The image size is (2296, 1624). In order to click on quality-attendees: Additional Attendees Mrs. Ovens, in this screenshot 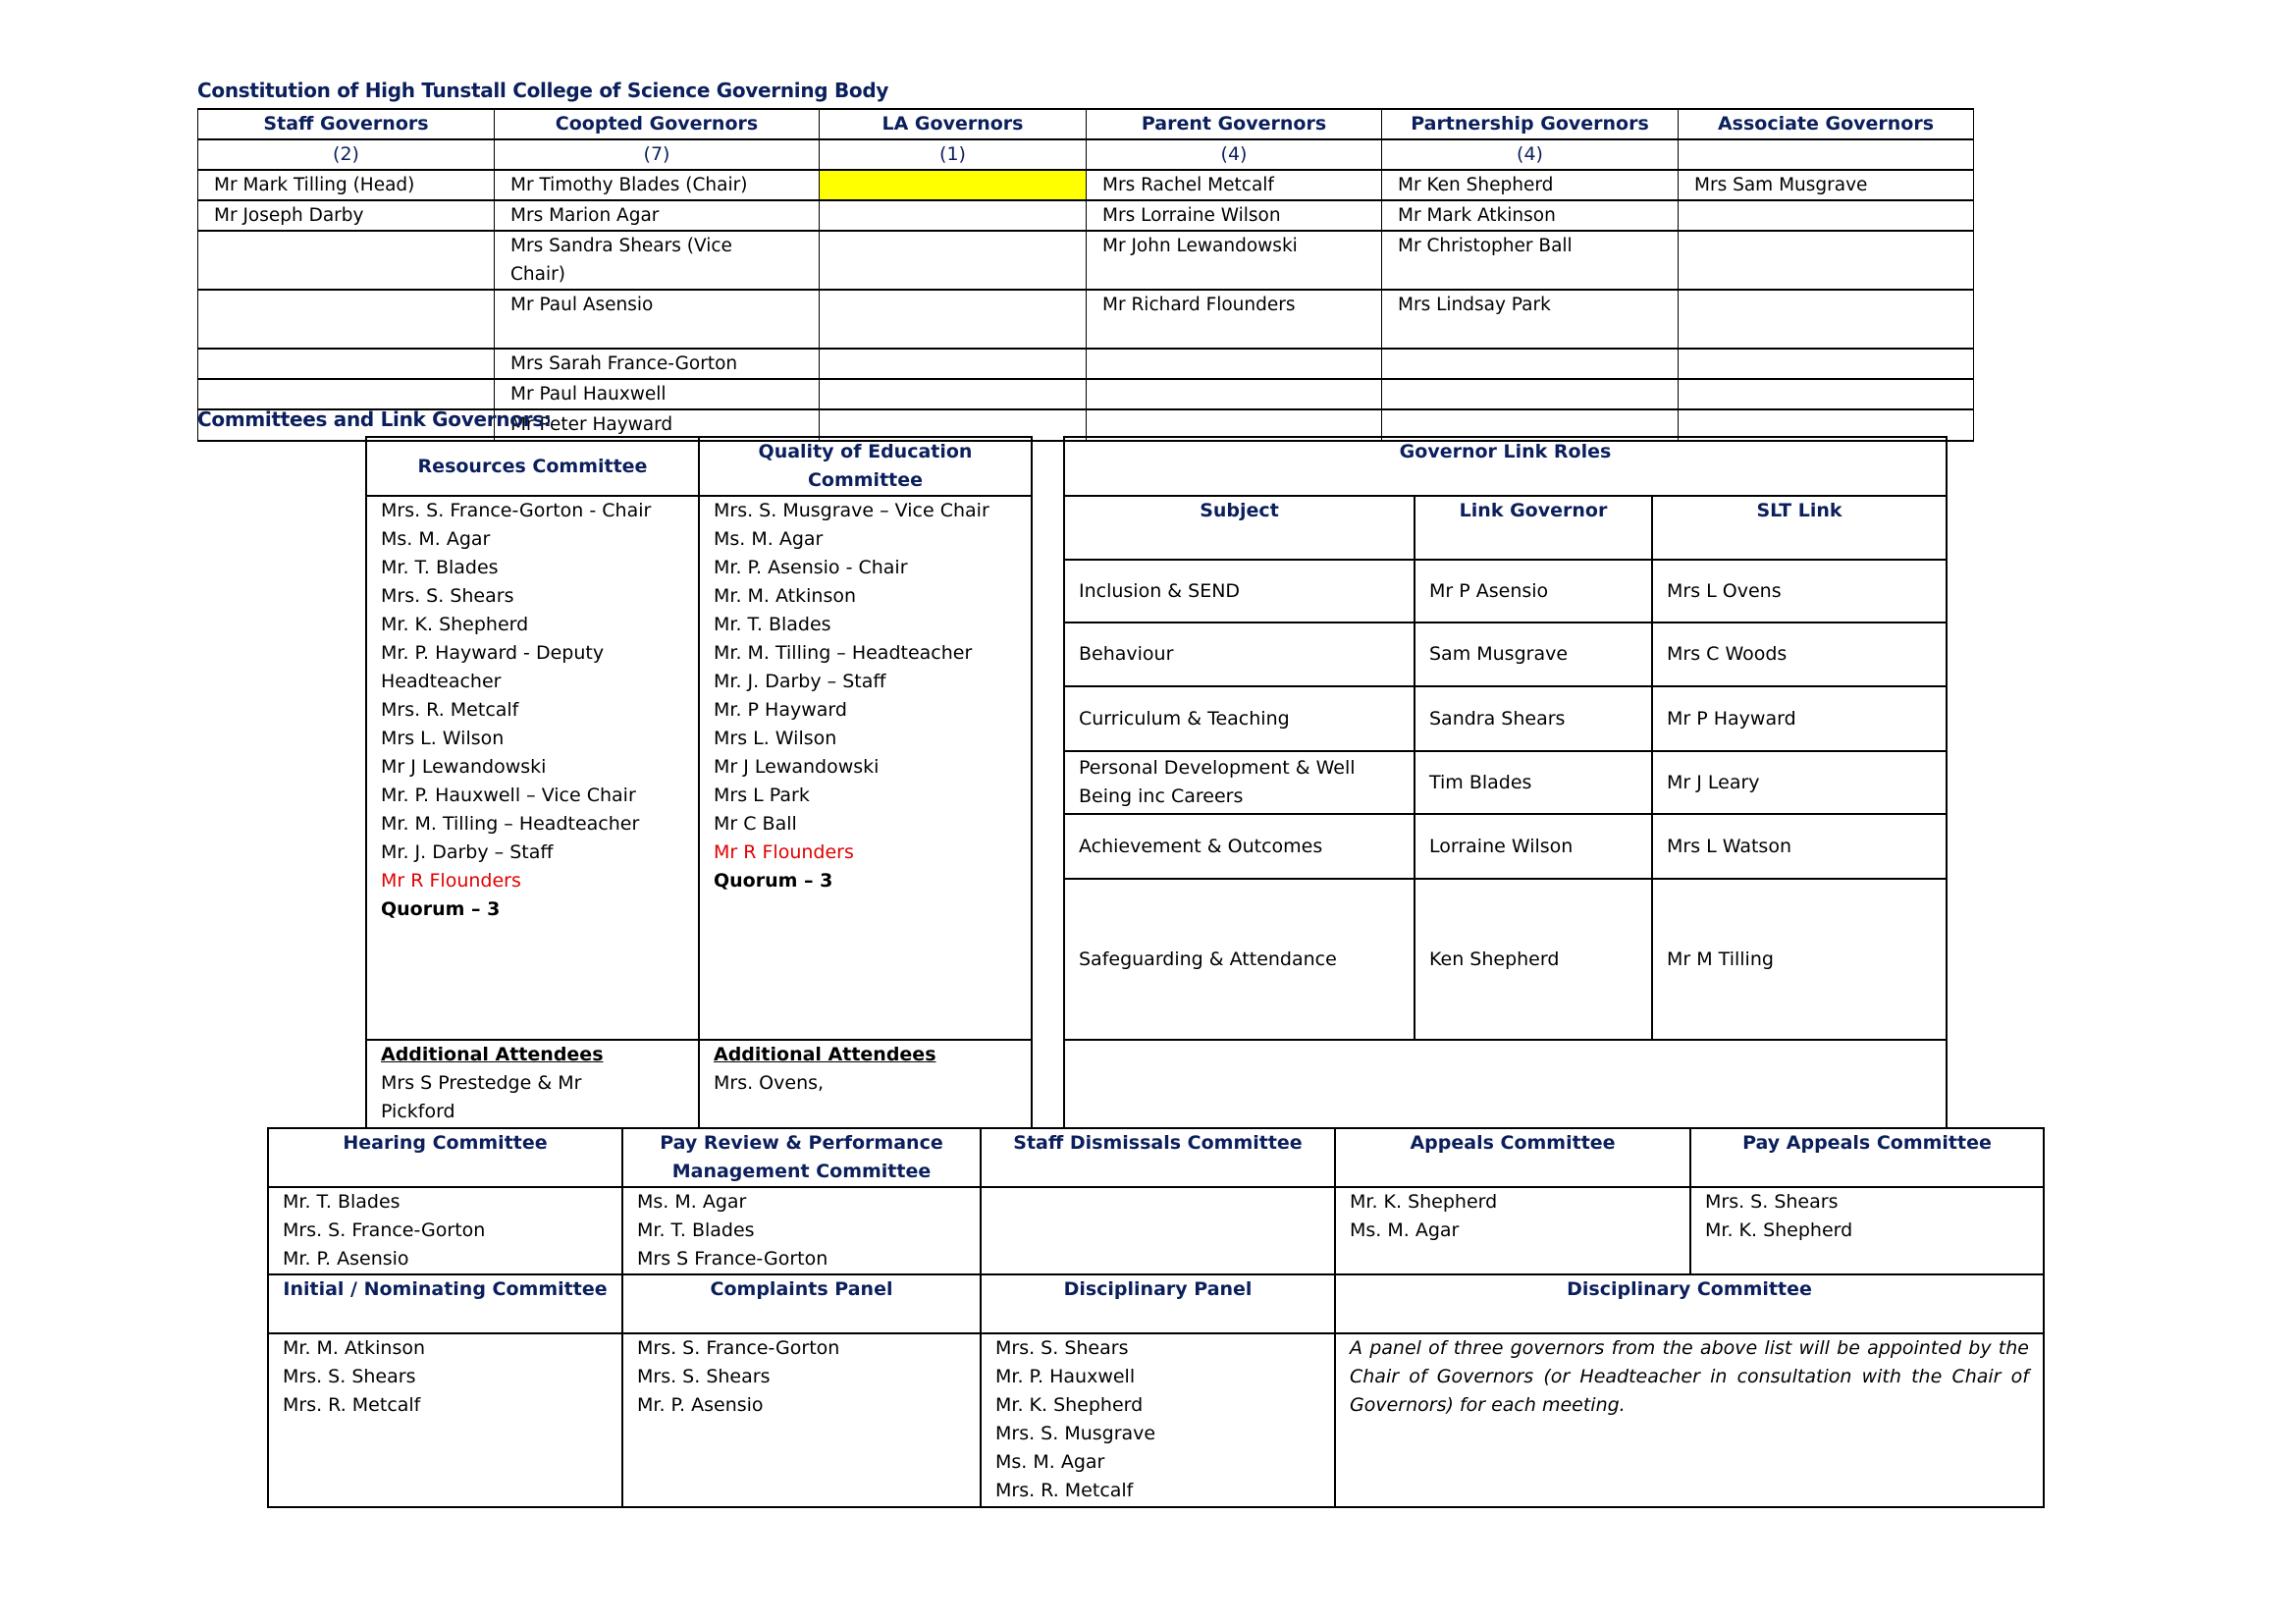, I will do `click(866, 1084)`.